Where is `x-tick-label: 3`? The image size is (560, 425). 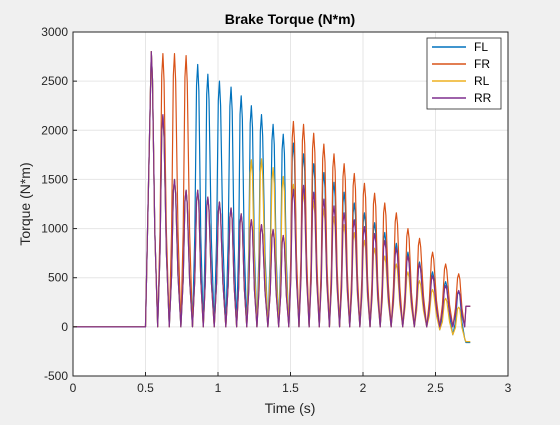 x-tick-label: 3 is located at coordinates (508, 388).